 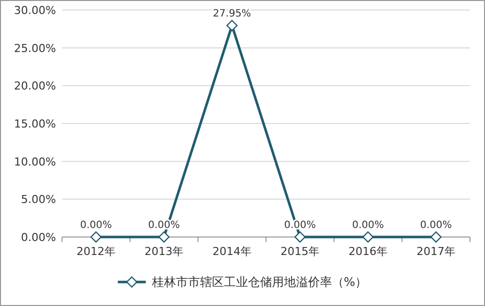 I want to click on x-tick-label: 2016年, so click(x=368, y=251).